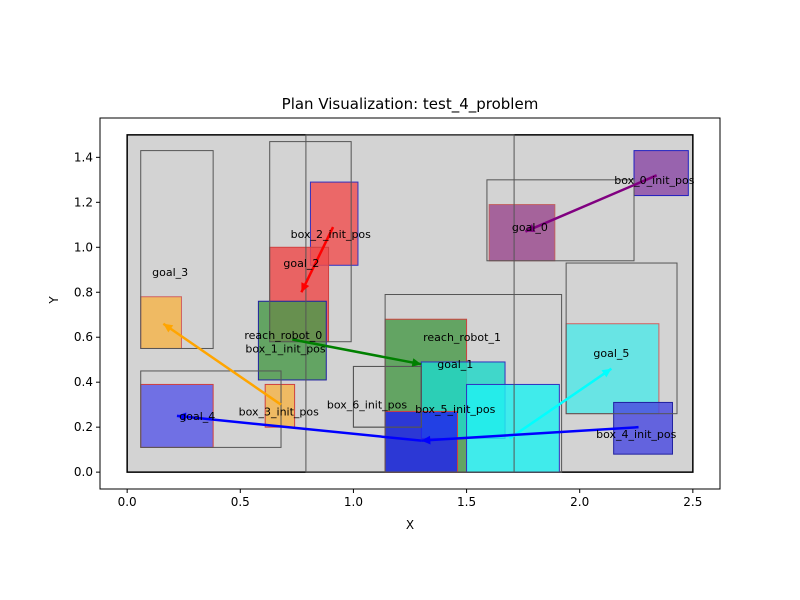 This screenshot has width=800, height=600. What do you see at coordinates (283, 335) in the screenshot?
I see `box-label-reach_robot_0: reach_robot_0` at bounding box center [283, 335].